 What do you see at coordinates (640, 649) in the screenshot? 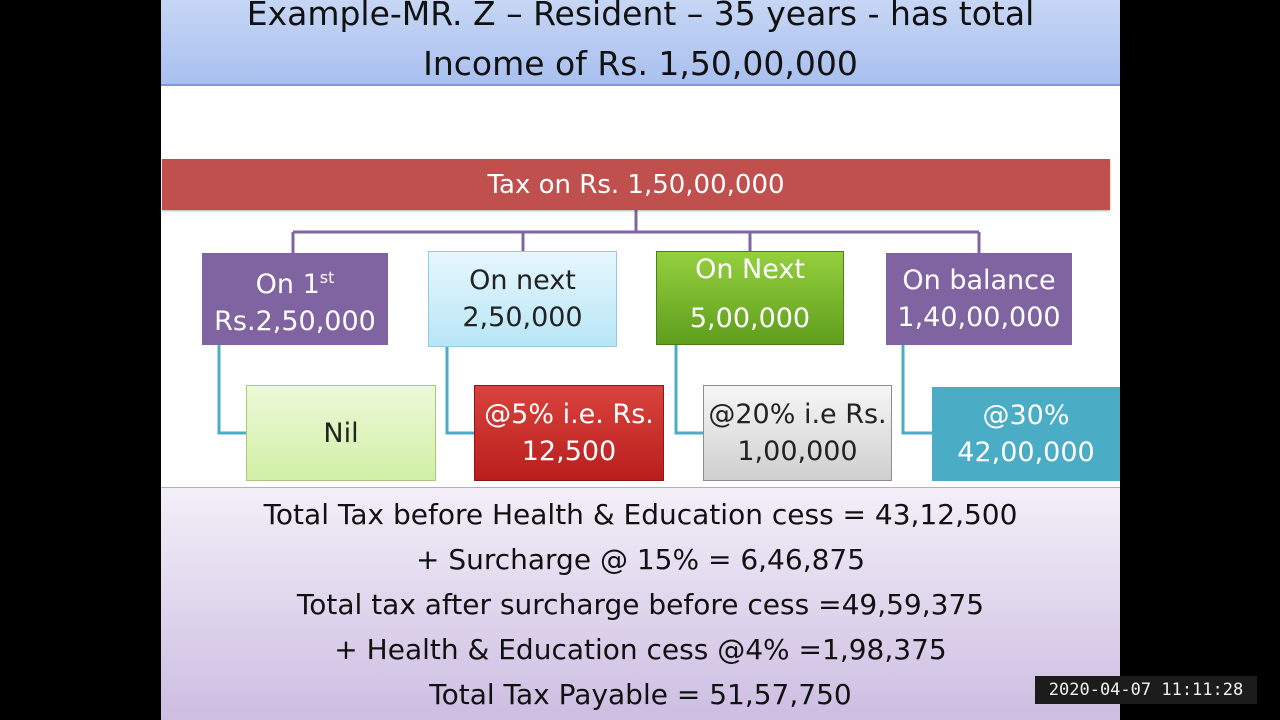
I see `summary-line-4: + Health & Education cess @4% =1,98,375` at bounding box center [640, 649].